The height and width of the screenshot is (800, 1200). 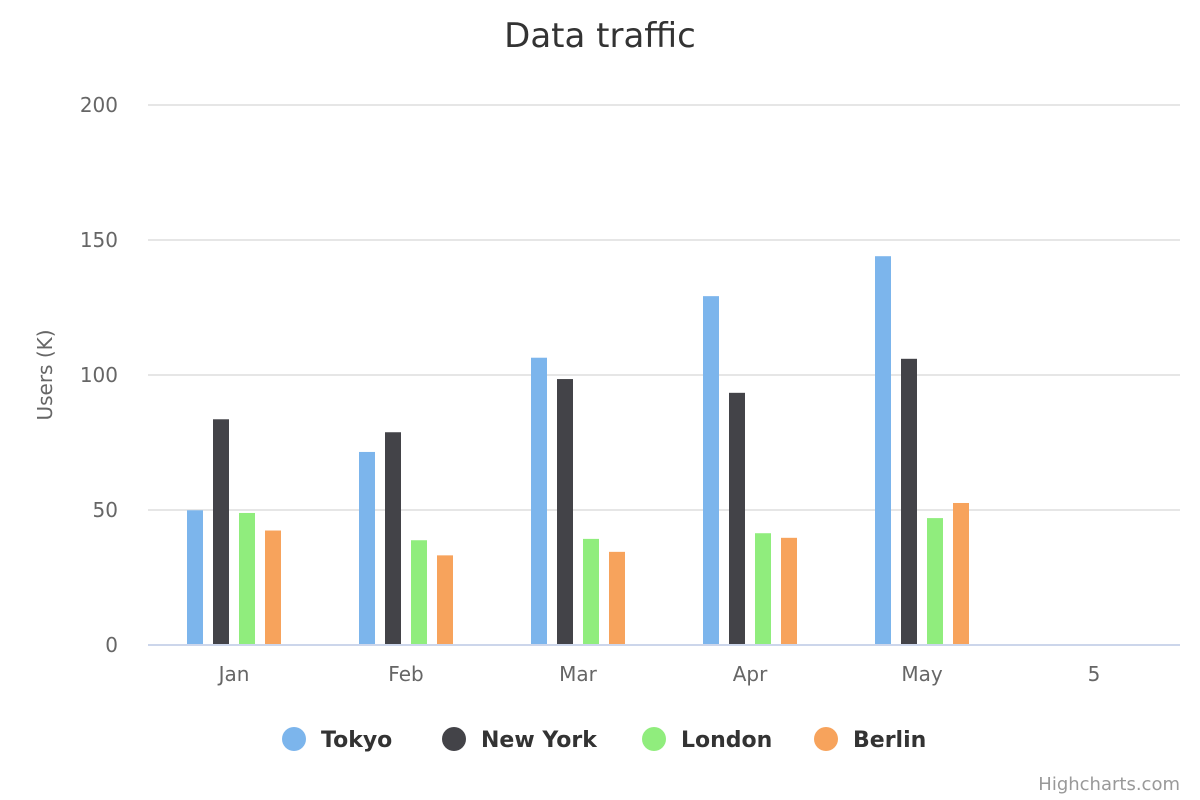 What do you see at coordinates (367, 548) in the screenshot?
I see `bar-tokyo-feb` at bounding box center [367, 548].